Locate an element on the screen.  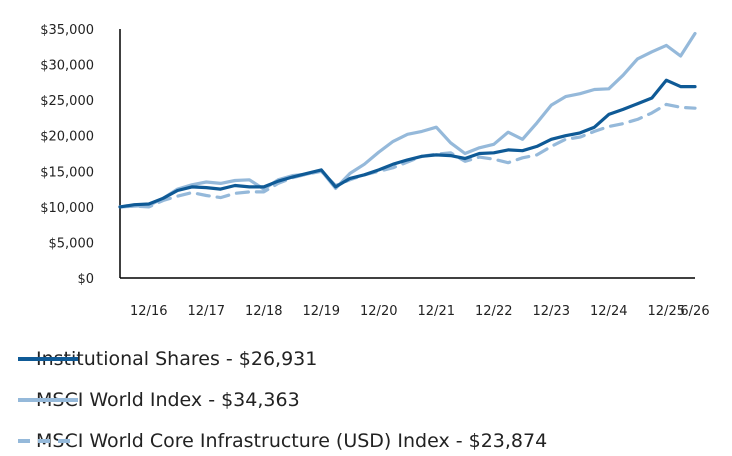
x-tick-label: 12/18 is located at coordinates (263, 311).